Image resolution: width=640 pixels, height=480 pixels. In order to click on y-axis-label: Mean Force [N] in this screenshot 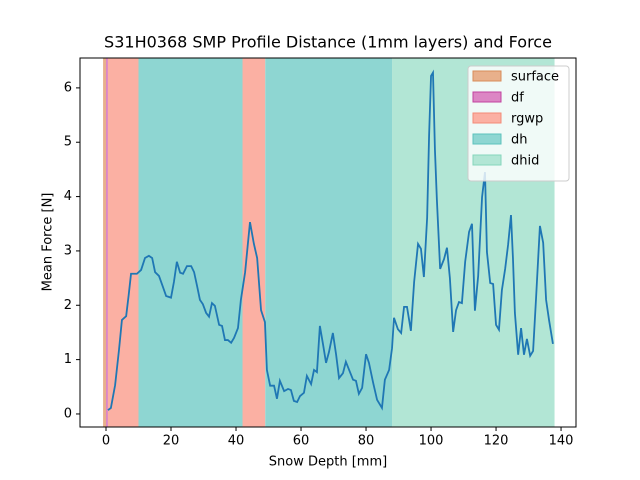, I will do `click(48, 242)`.